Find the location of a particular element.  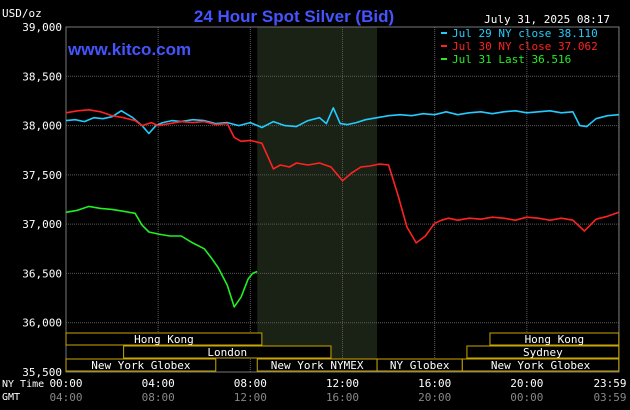

x-axis-row2-label: GMT is located at coordinates (11, 397).